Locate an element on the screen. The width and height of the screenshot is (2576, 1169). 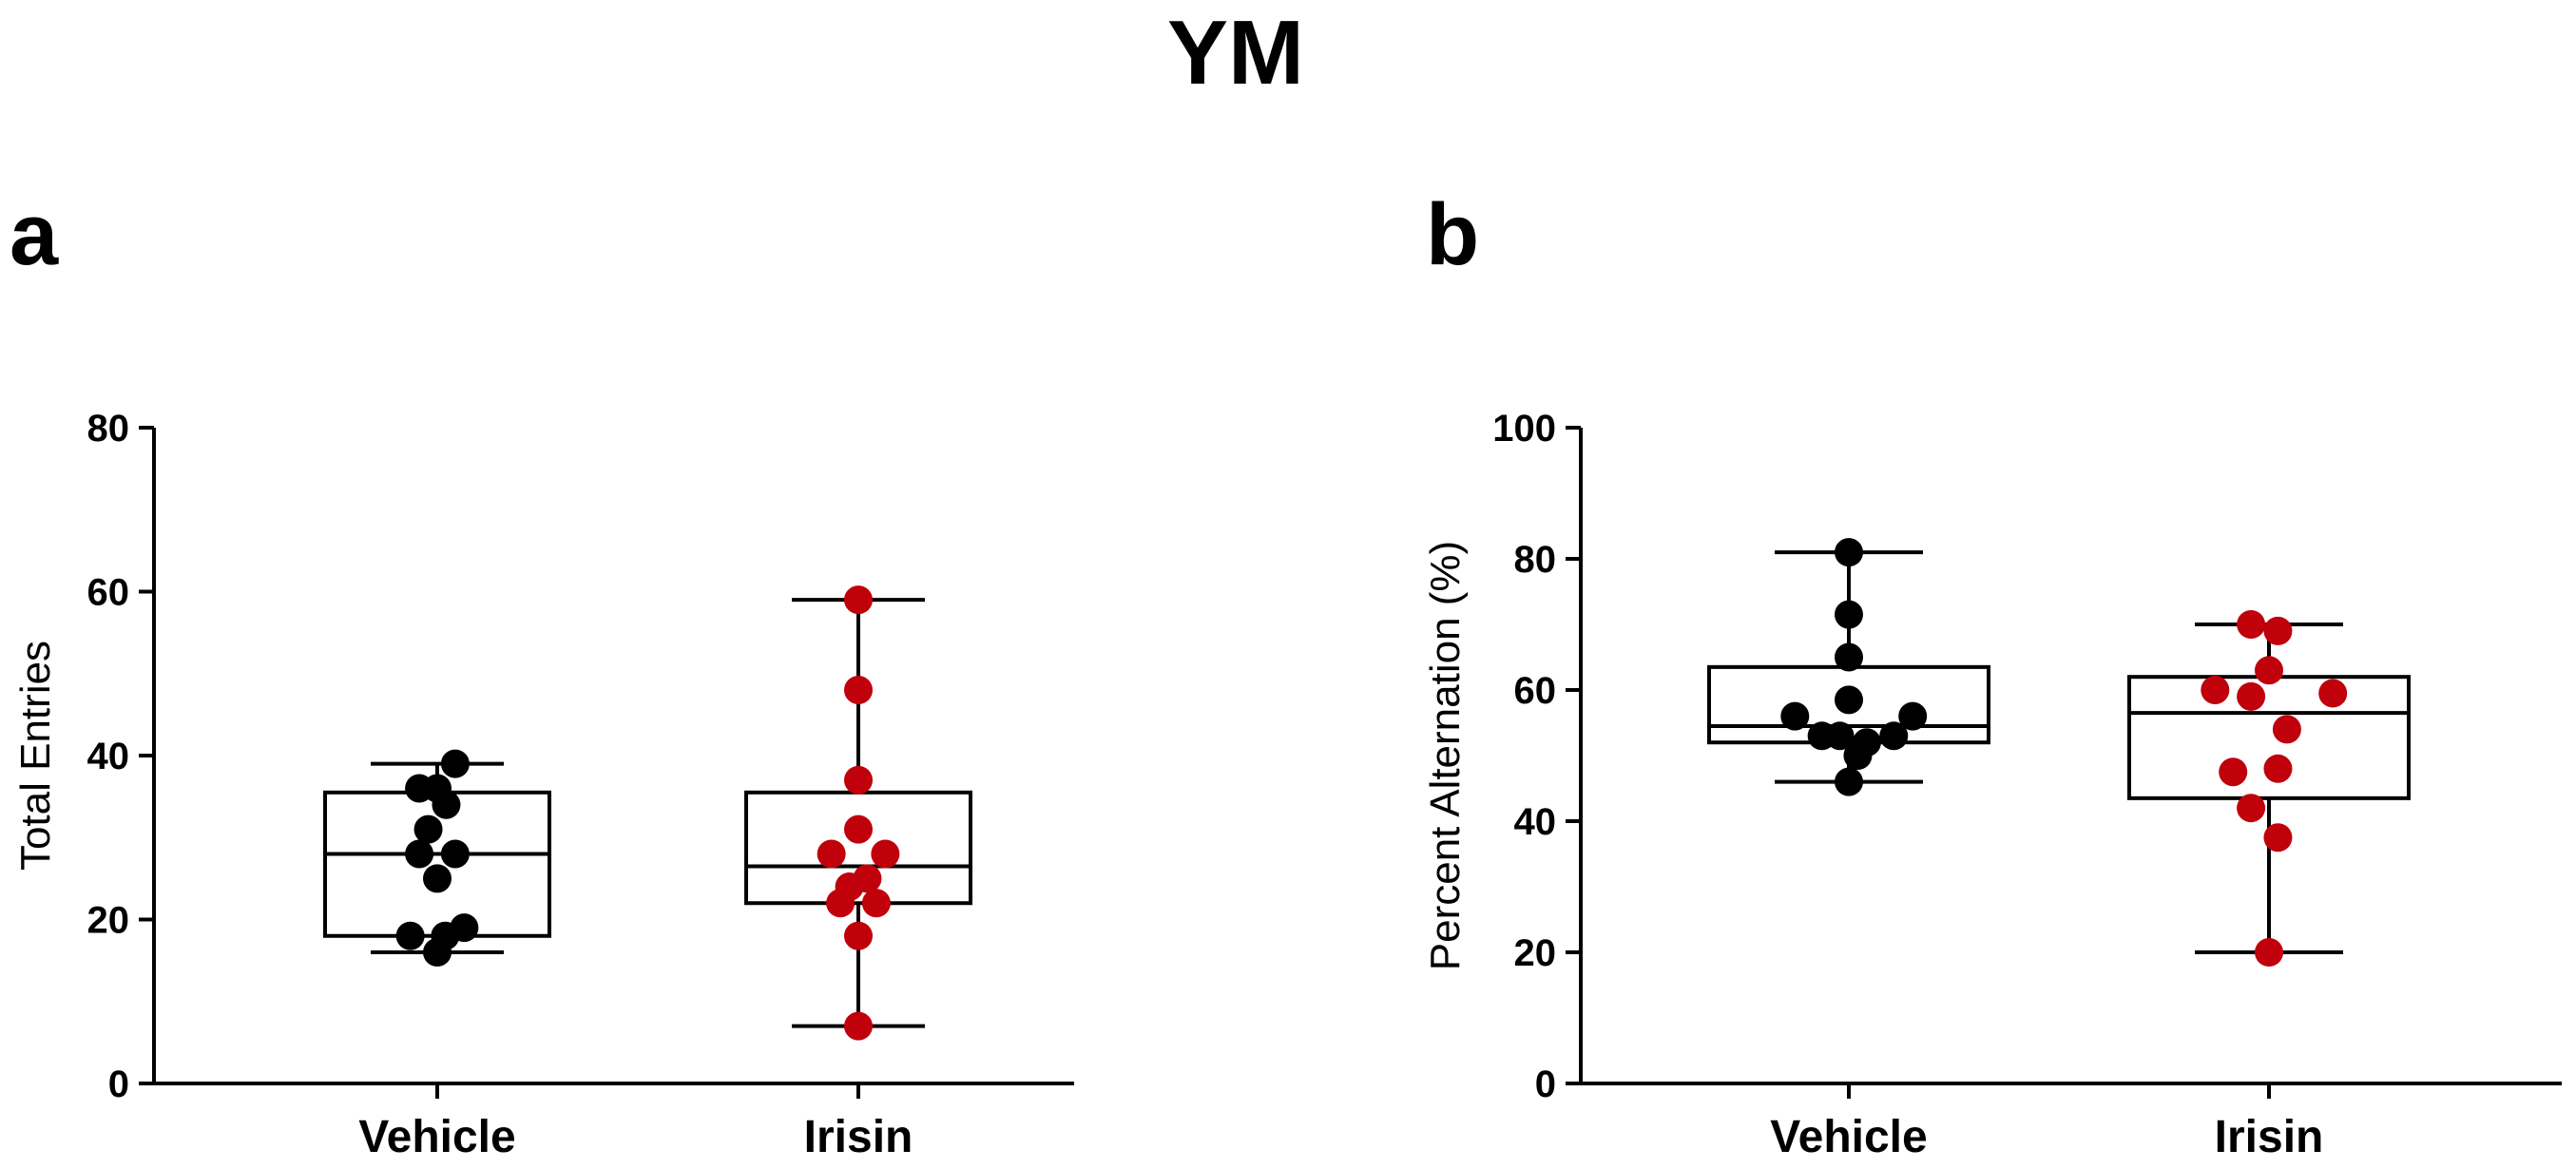
y-axis-label: Total Entries is located at coordinates (35, 756).